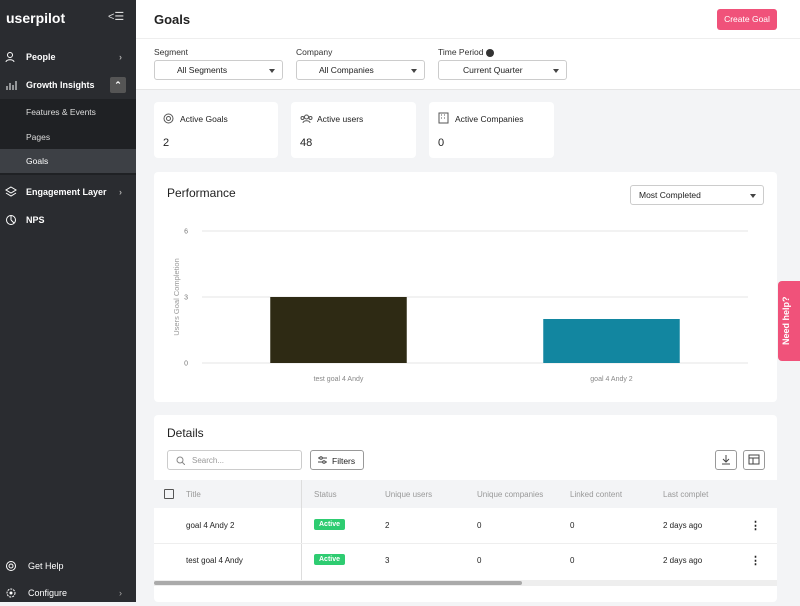  Describe the element at coordinates (670, 195) in the screenshot. I see `value: Most Completed` at that location.